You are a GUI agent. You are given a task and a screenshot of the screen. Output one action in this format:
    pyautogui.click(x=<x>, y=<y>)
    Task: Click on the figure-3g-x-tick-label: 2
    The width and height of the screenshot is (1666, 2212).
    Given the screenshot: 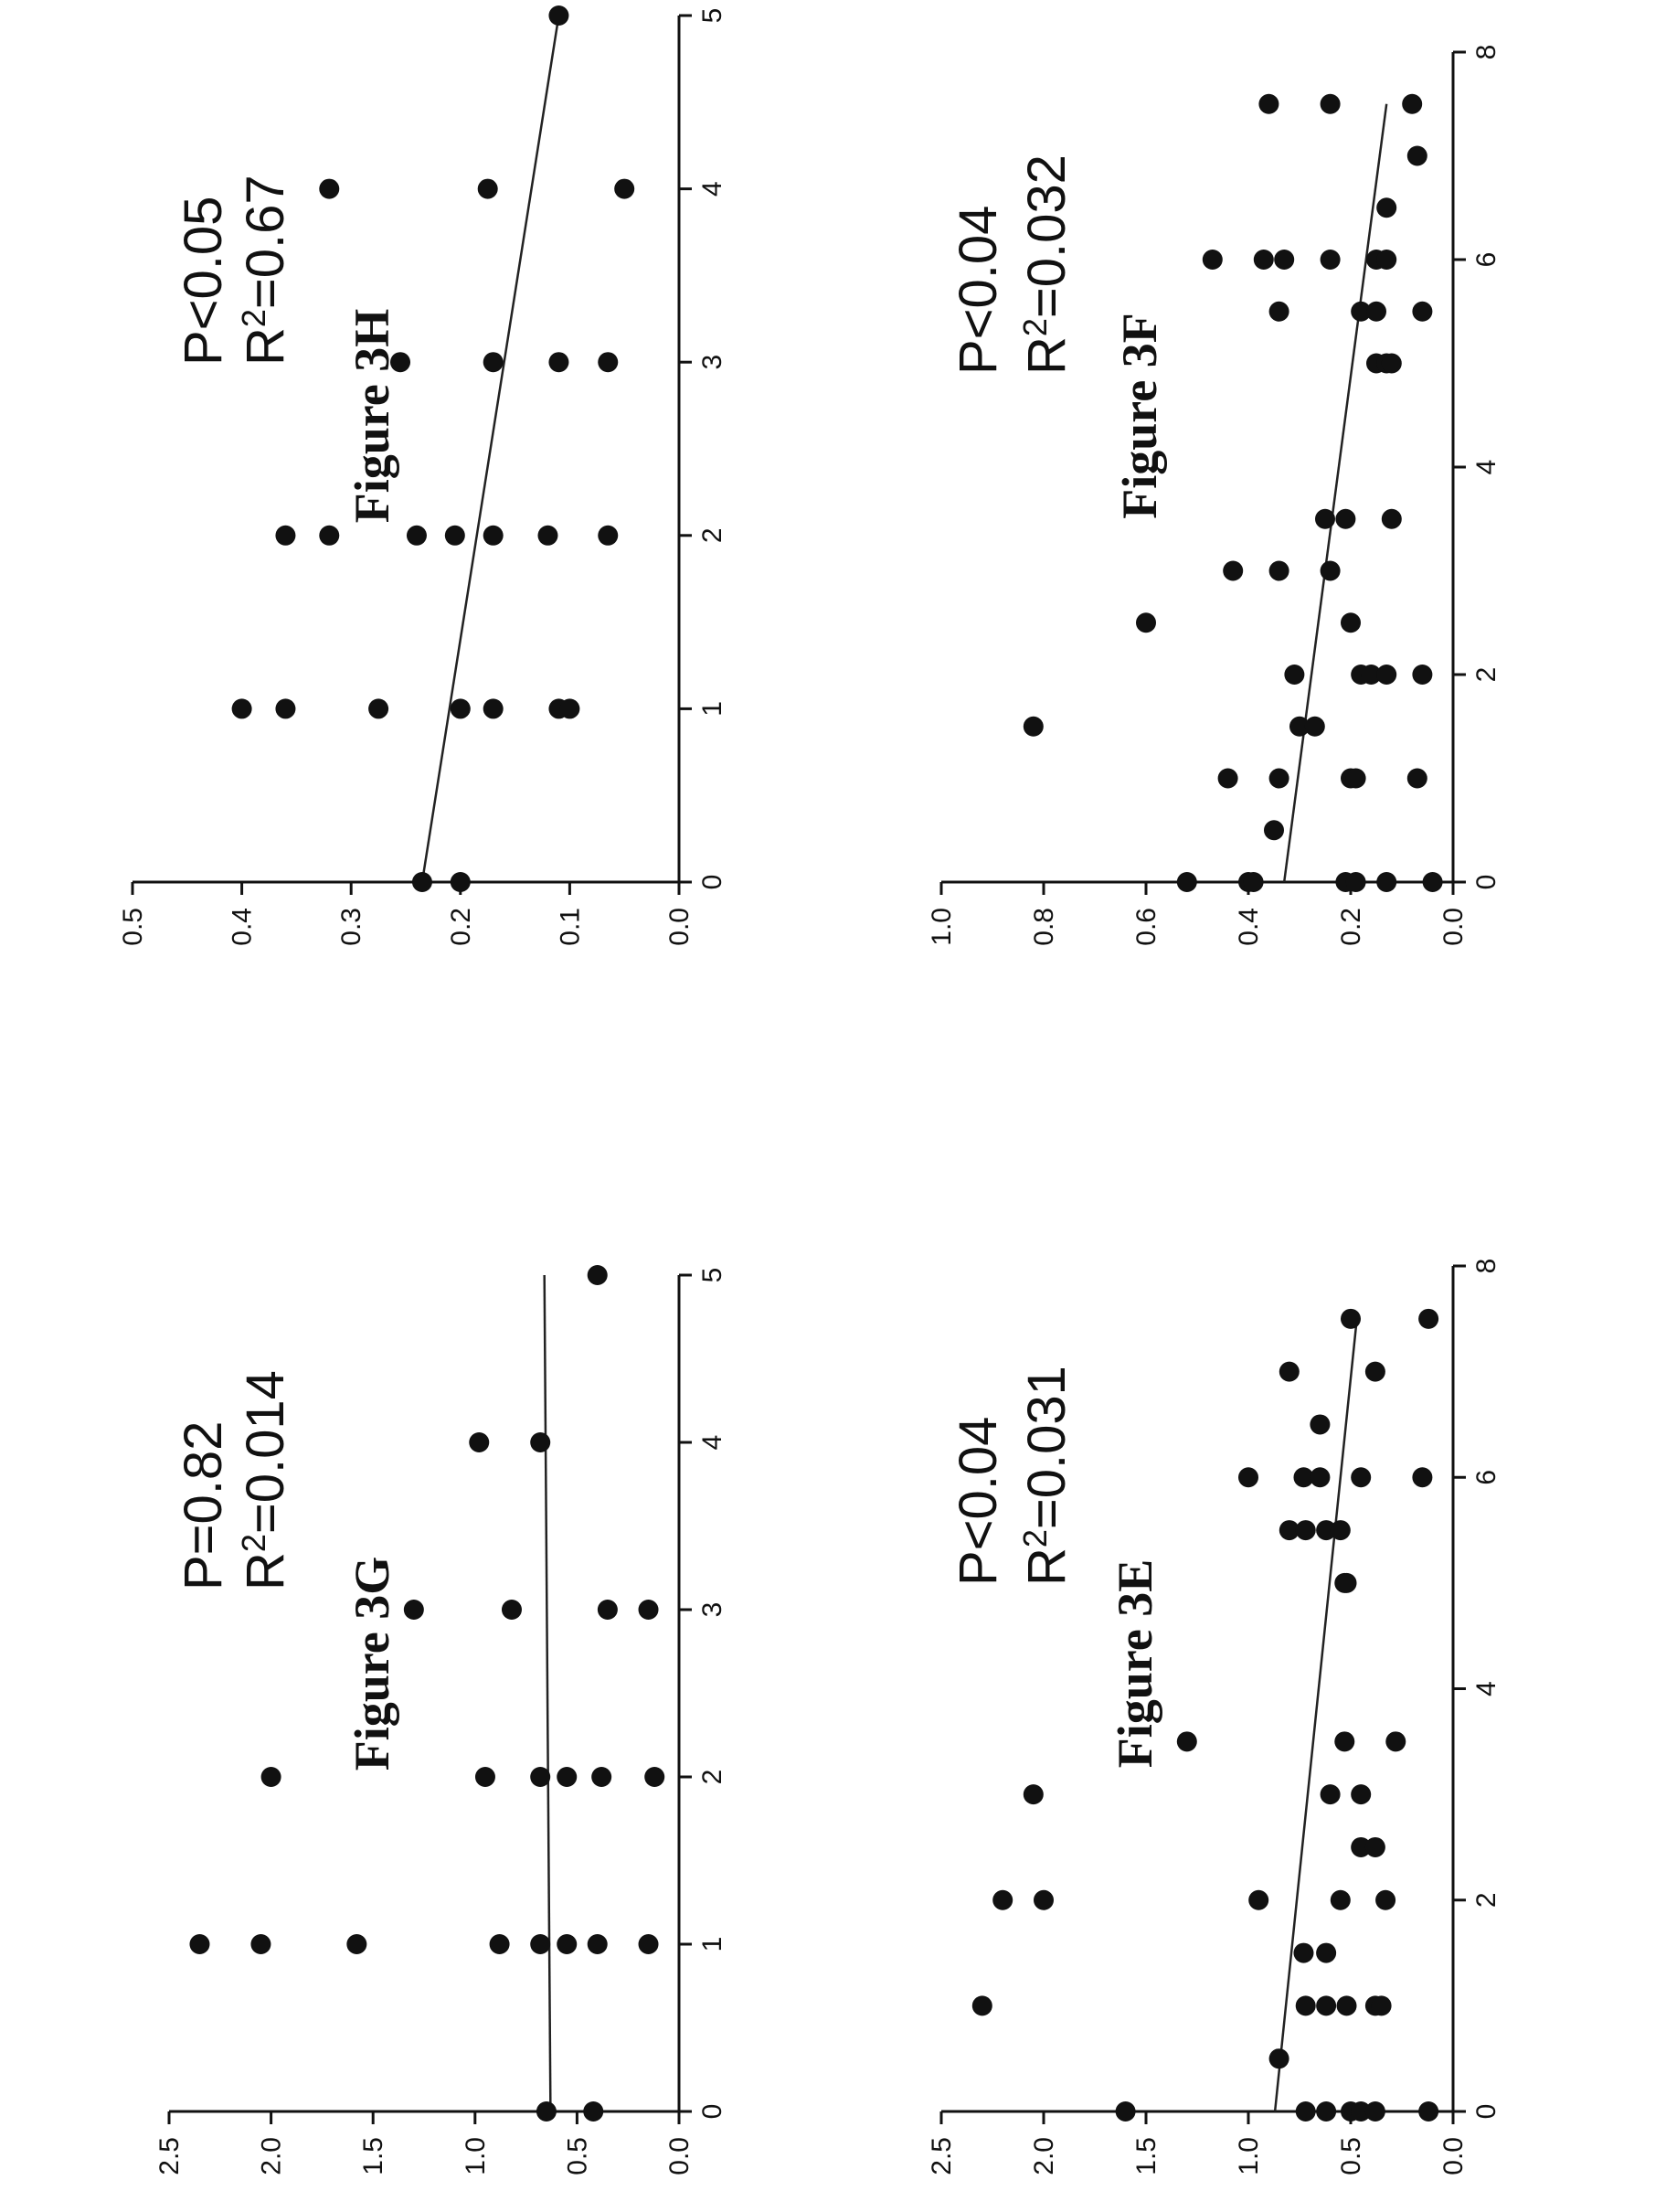 What is the action you would take?
    pyautogui.click(x=712, y=1777)
    